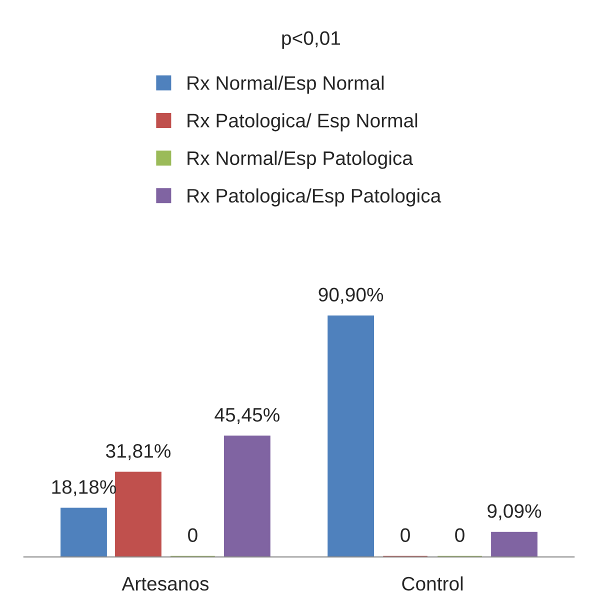  What do you see at coordinates (303, 122) in the screenshot?
I see `legend-label: Rx Patologica/ Esp Normal` at bounding box center [303, 122].